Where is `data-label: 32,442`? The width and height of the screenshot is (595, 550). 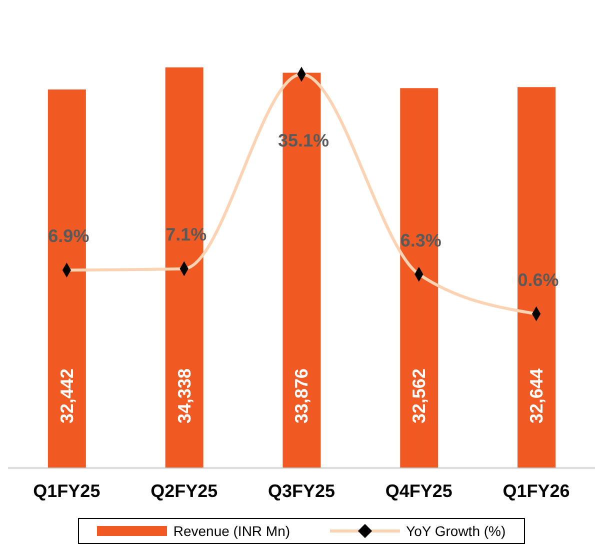
data-label: 32,442 is located at coordinates (66, 396).